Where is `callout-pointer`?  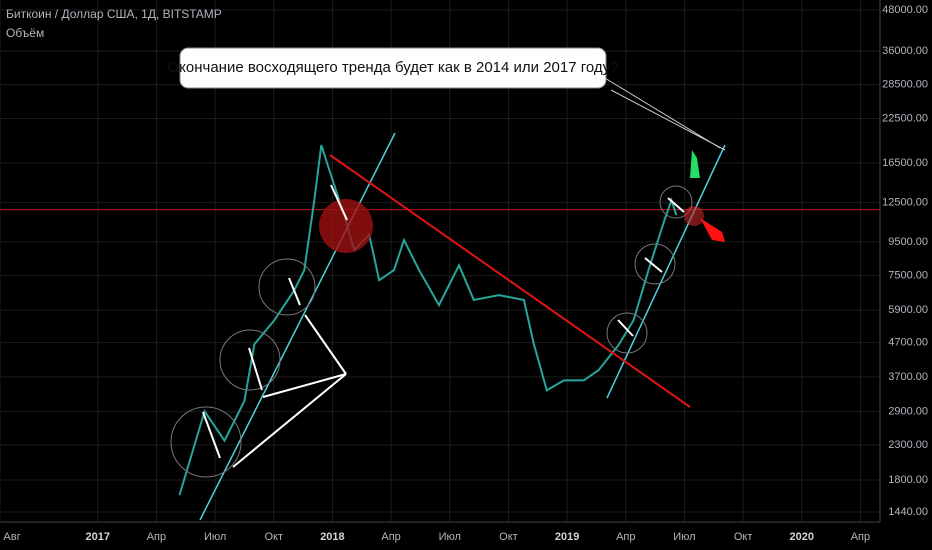
callout-pointer is located at coordinates (662, 112).